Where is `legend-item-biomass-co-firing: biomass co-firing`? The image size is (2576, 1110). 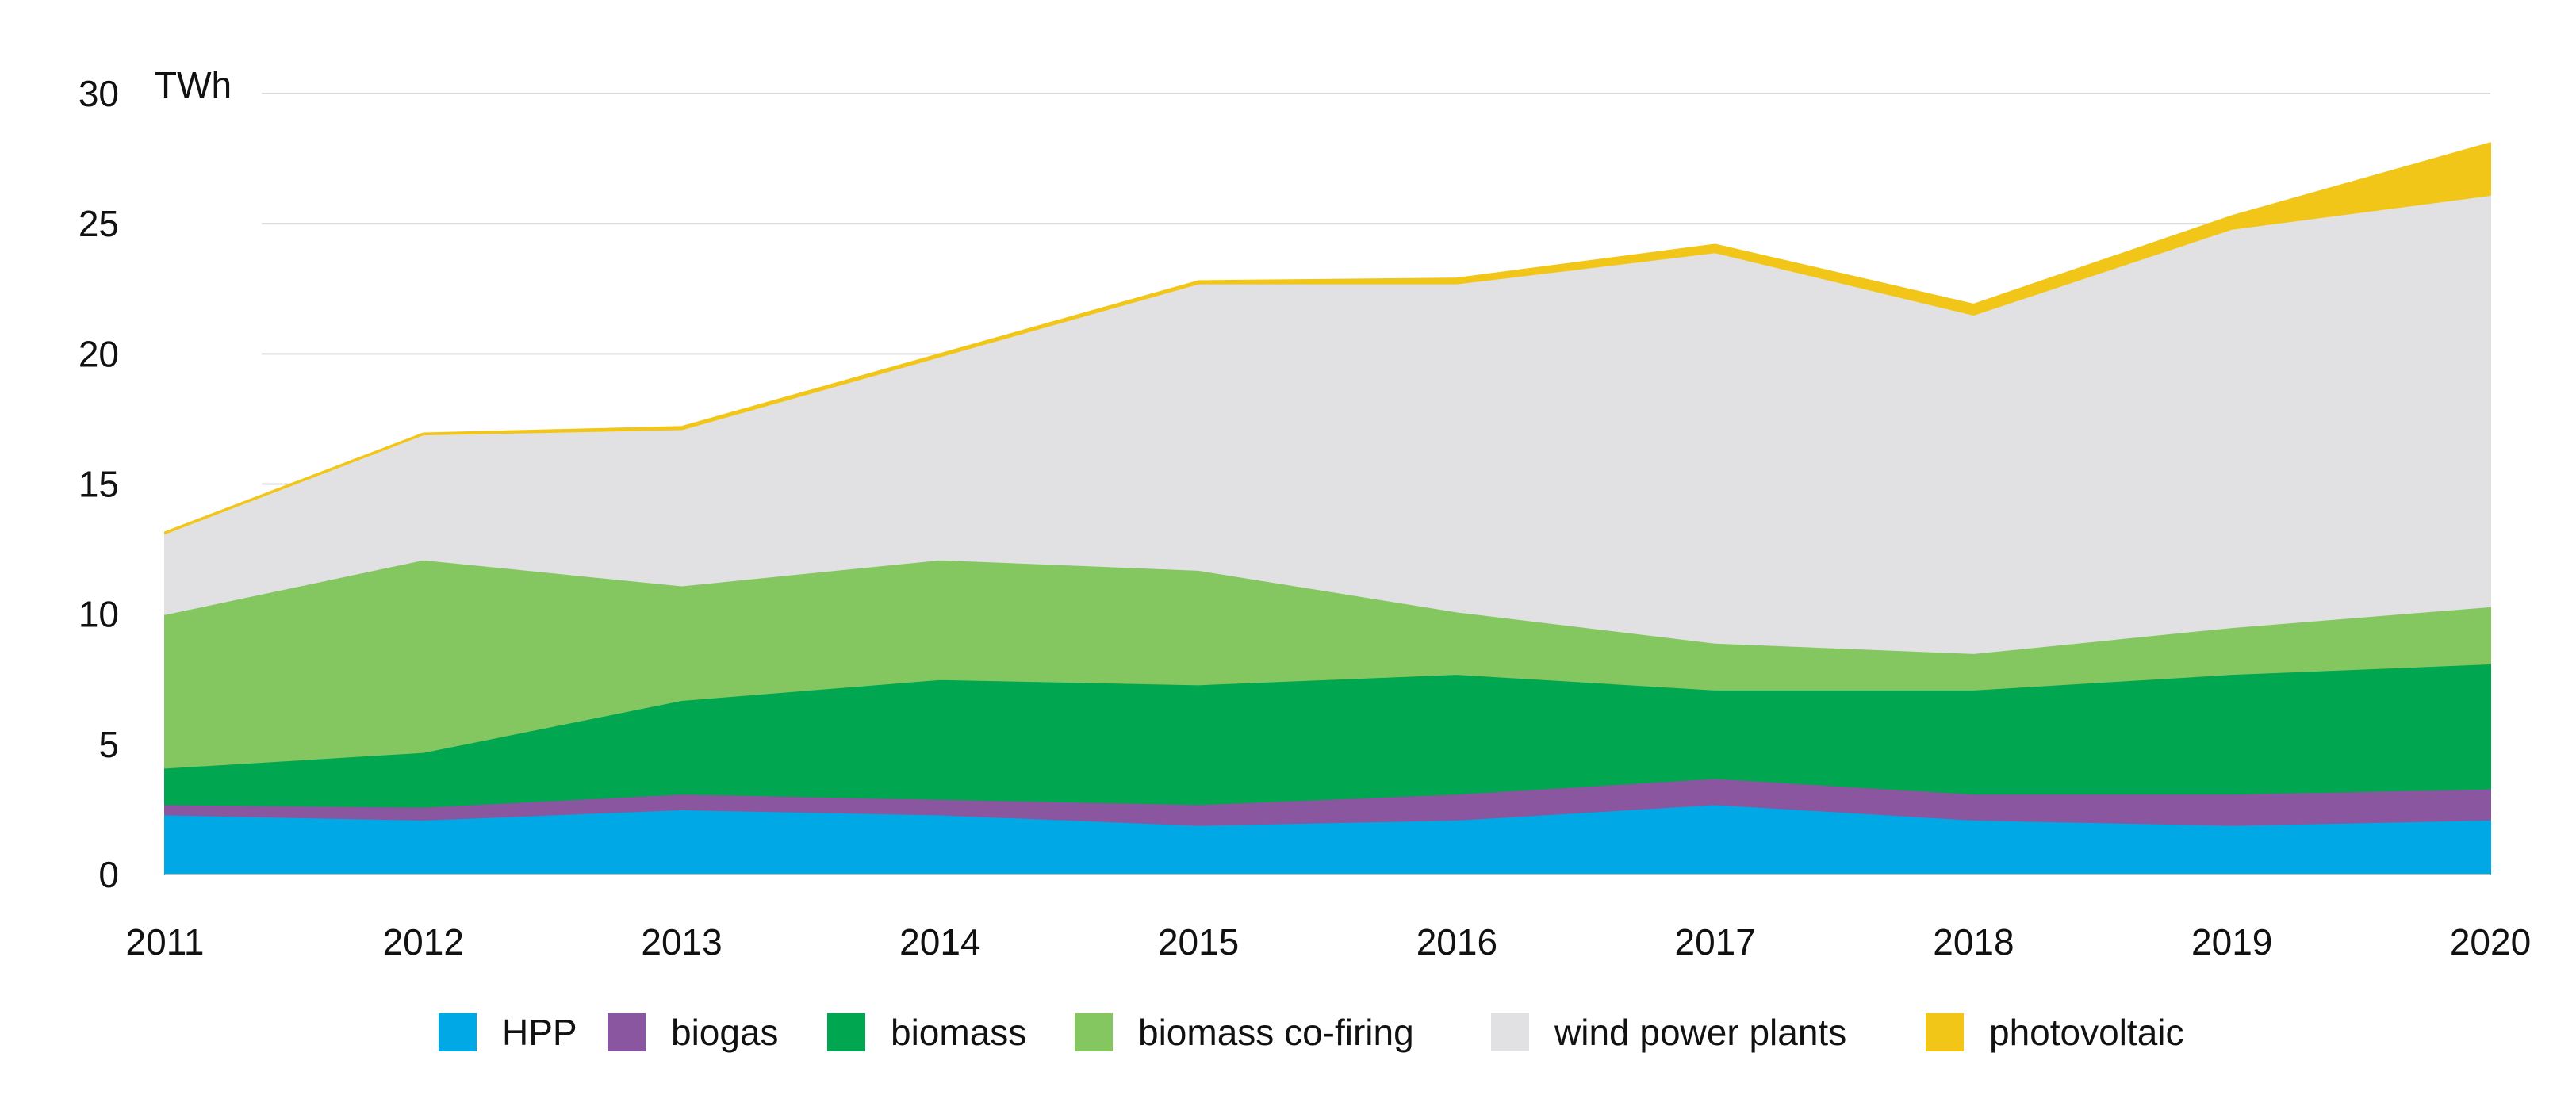
legend-item-biomass-co-firing: biomass co-firing is located at coordinates (1244, 1032).